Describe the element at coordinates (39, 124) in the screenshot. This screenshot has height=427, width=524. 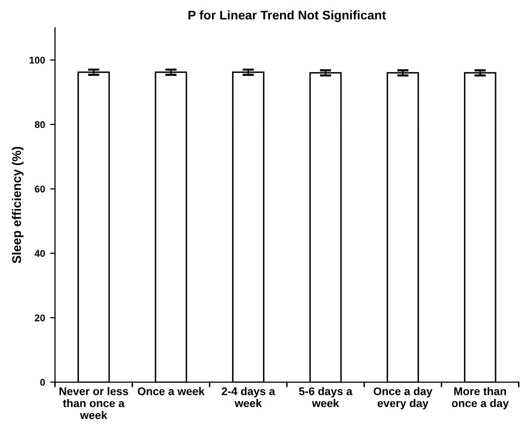
I see `y-tick-label: 80` at that location.